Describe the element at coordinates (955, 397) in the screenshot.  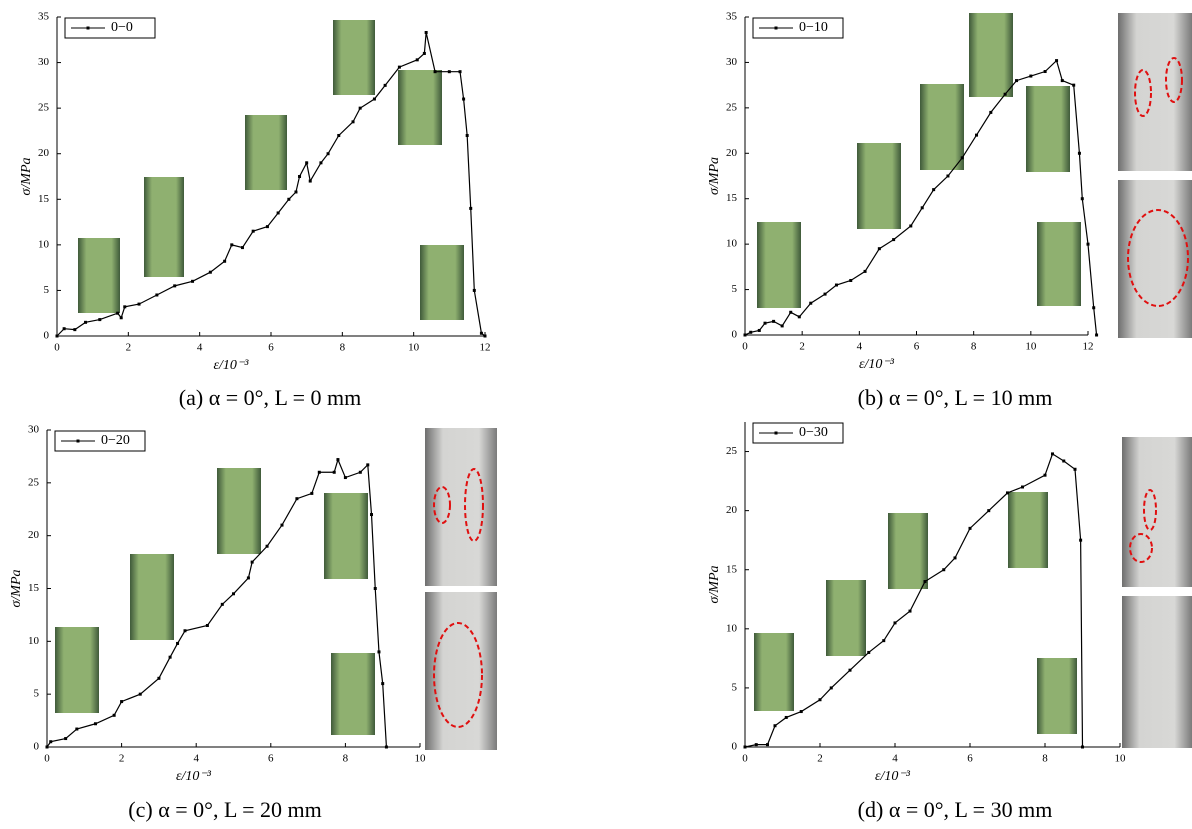
I see `caption: (b) α = 0°, L = 10 mm` at that location.